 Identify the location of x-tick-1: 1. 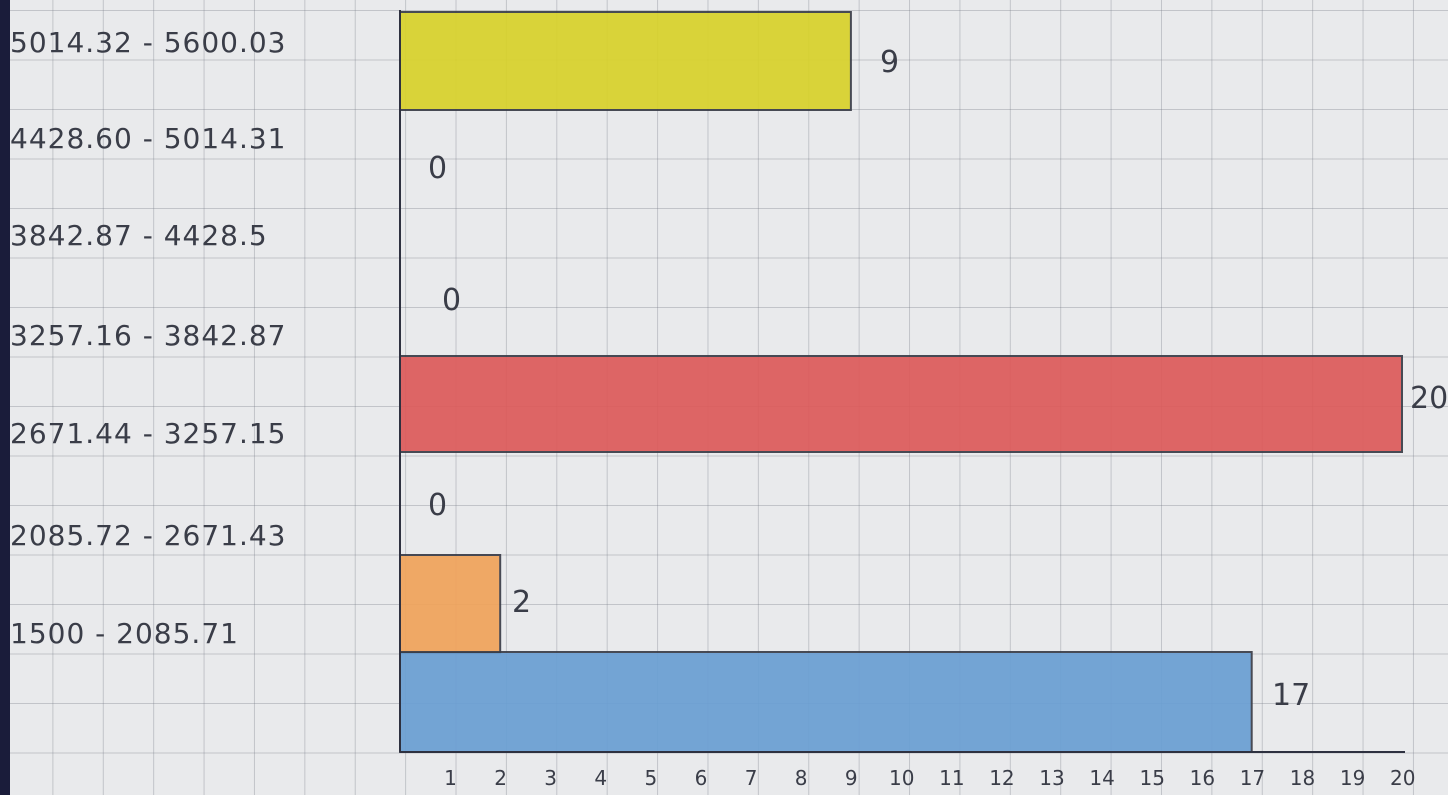
(450, 778).